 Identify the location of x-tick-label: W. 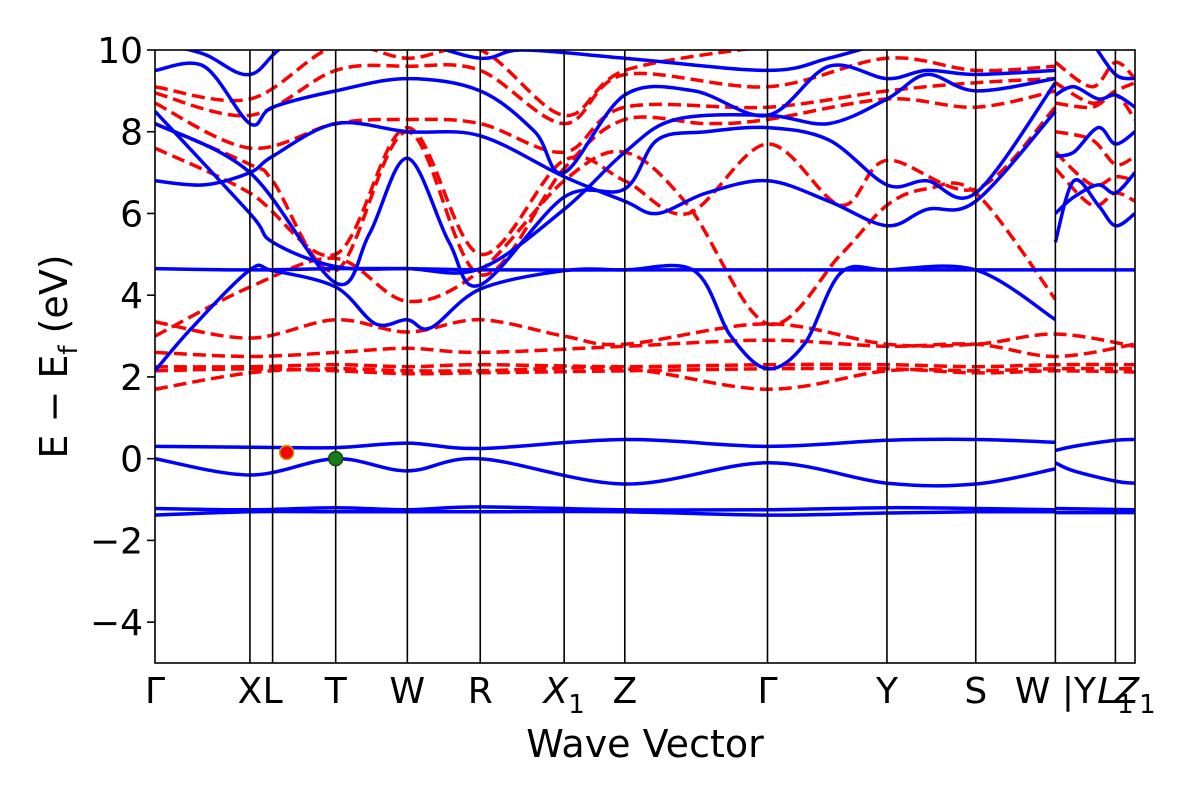
(408, 691).